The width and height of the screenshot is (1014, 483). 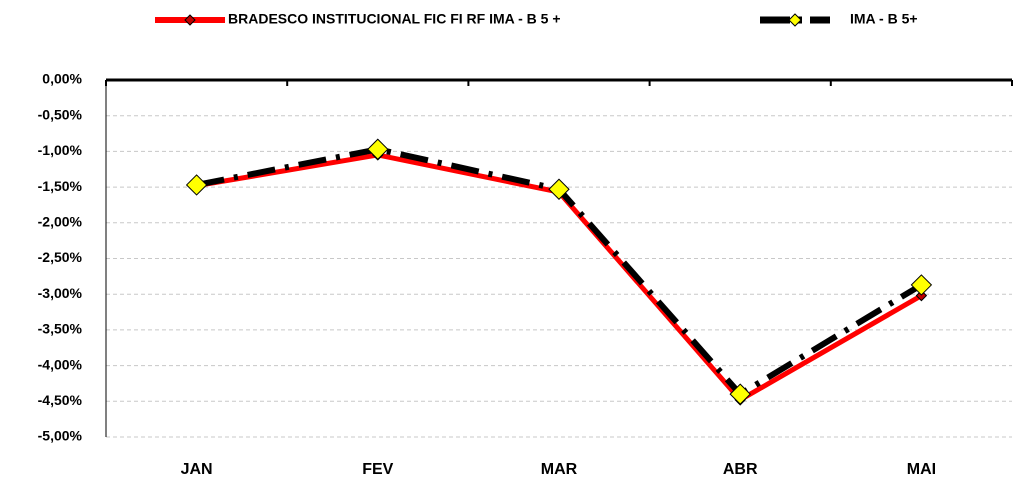 What do you see at coordinates (60, 293) in the screenshot?
I see `y-tick-label: -3,00%` at bounding box center [60, 293].